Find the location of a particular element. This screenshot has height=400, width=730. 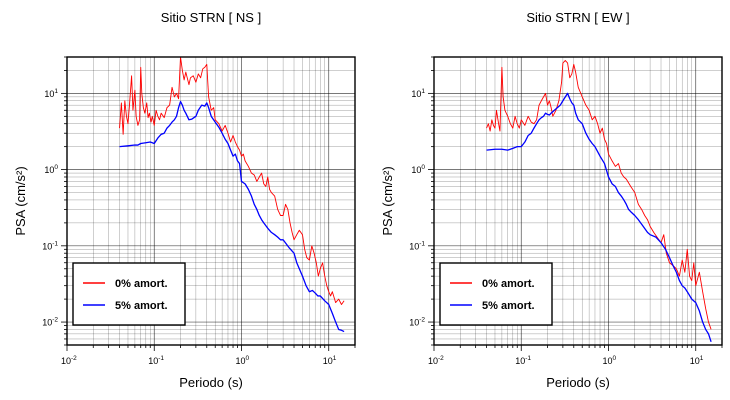

chart-title: Sitio STRN [ EW ] is located at coordinates (577, 17).